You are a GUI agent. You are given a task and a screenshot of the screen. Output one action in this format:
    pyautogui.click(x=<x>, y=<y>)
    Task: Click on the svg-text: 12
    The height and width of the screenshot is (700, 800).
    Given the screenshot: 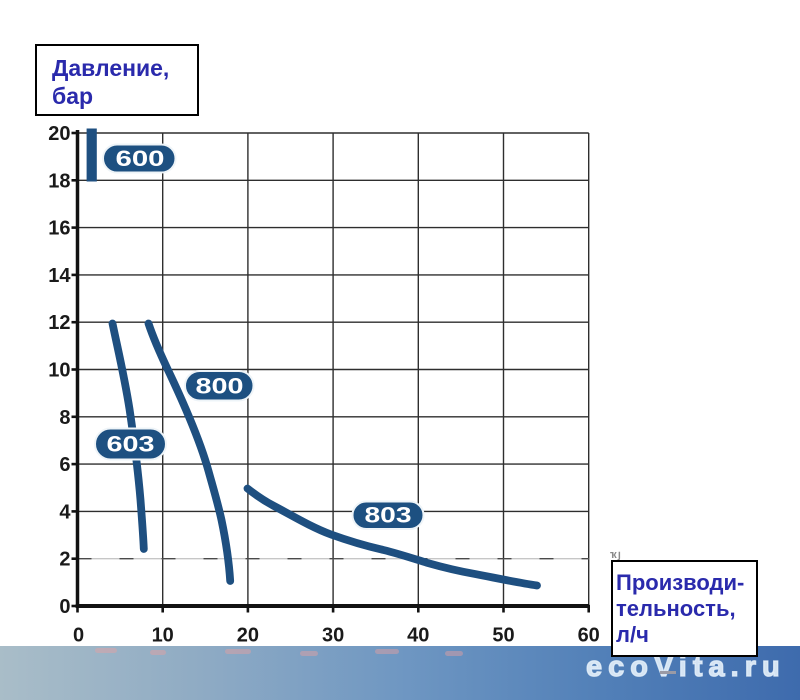 What is the action you would take?
    pyautogui.click(x=59, y=323)
    